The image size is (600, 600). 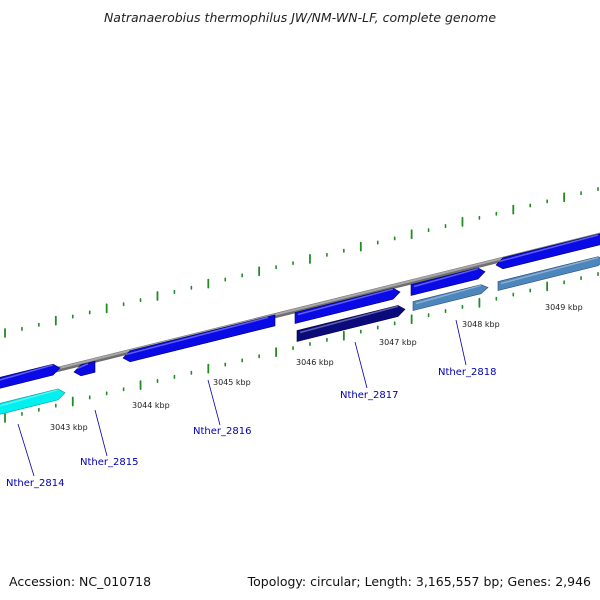 What do you see at coordinates (109, 462) in the screenshot?
I see `gene-label-nther-2815: Nther_2815` at bounding box center [109, 462].